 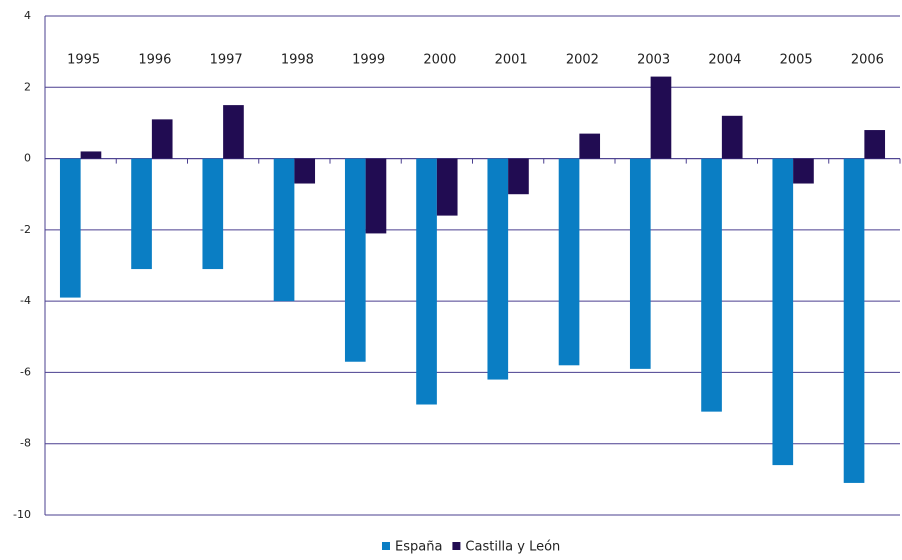 What do you see at coordinates (22, 514) in the screenshot?
I see `y-tick-label: -10` at bounding box center [22, 514].